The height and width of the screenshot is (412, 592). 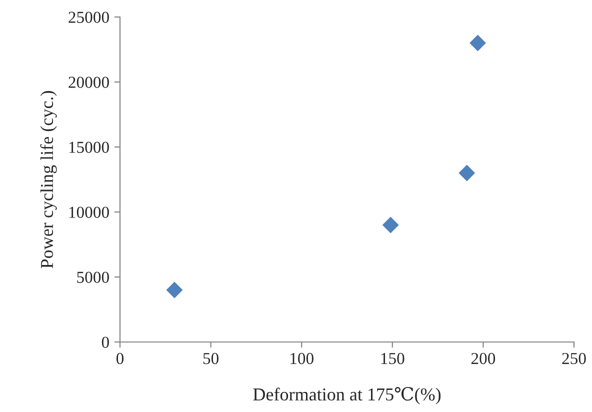 I want to click on x-tick-label: 100, so click(x=302, y=358).